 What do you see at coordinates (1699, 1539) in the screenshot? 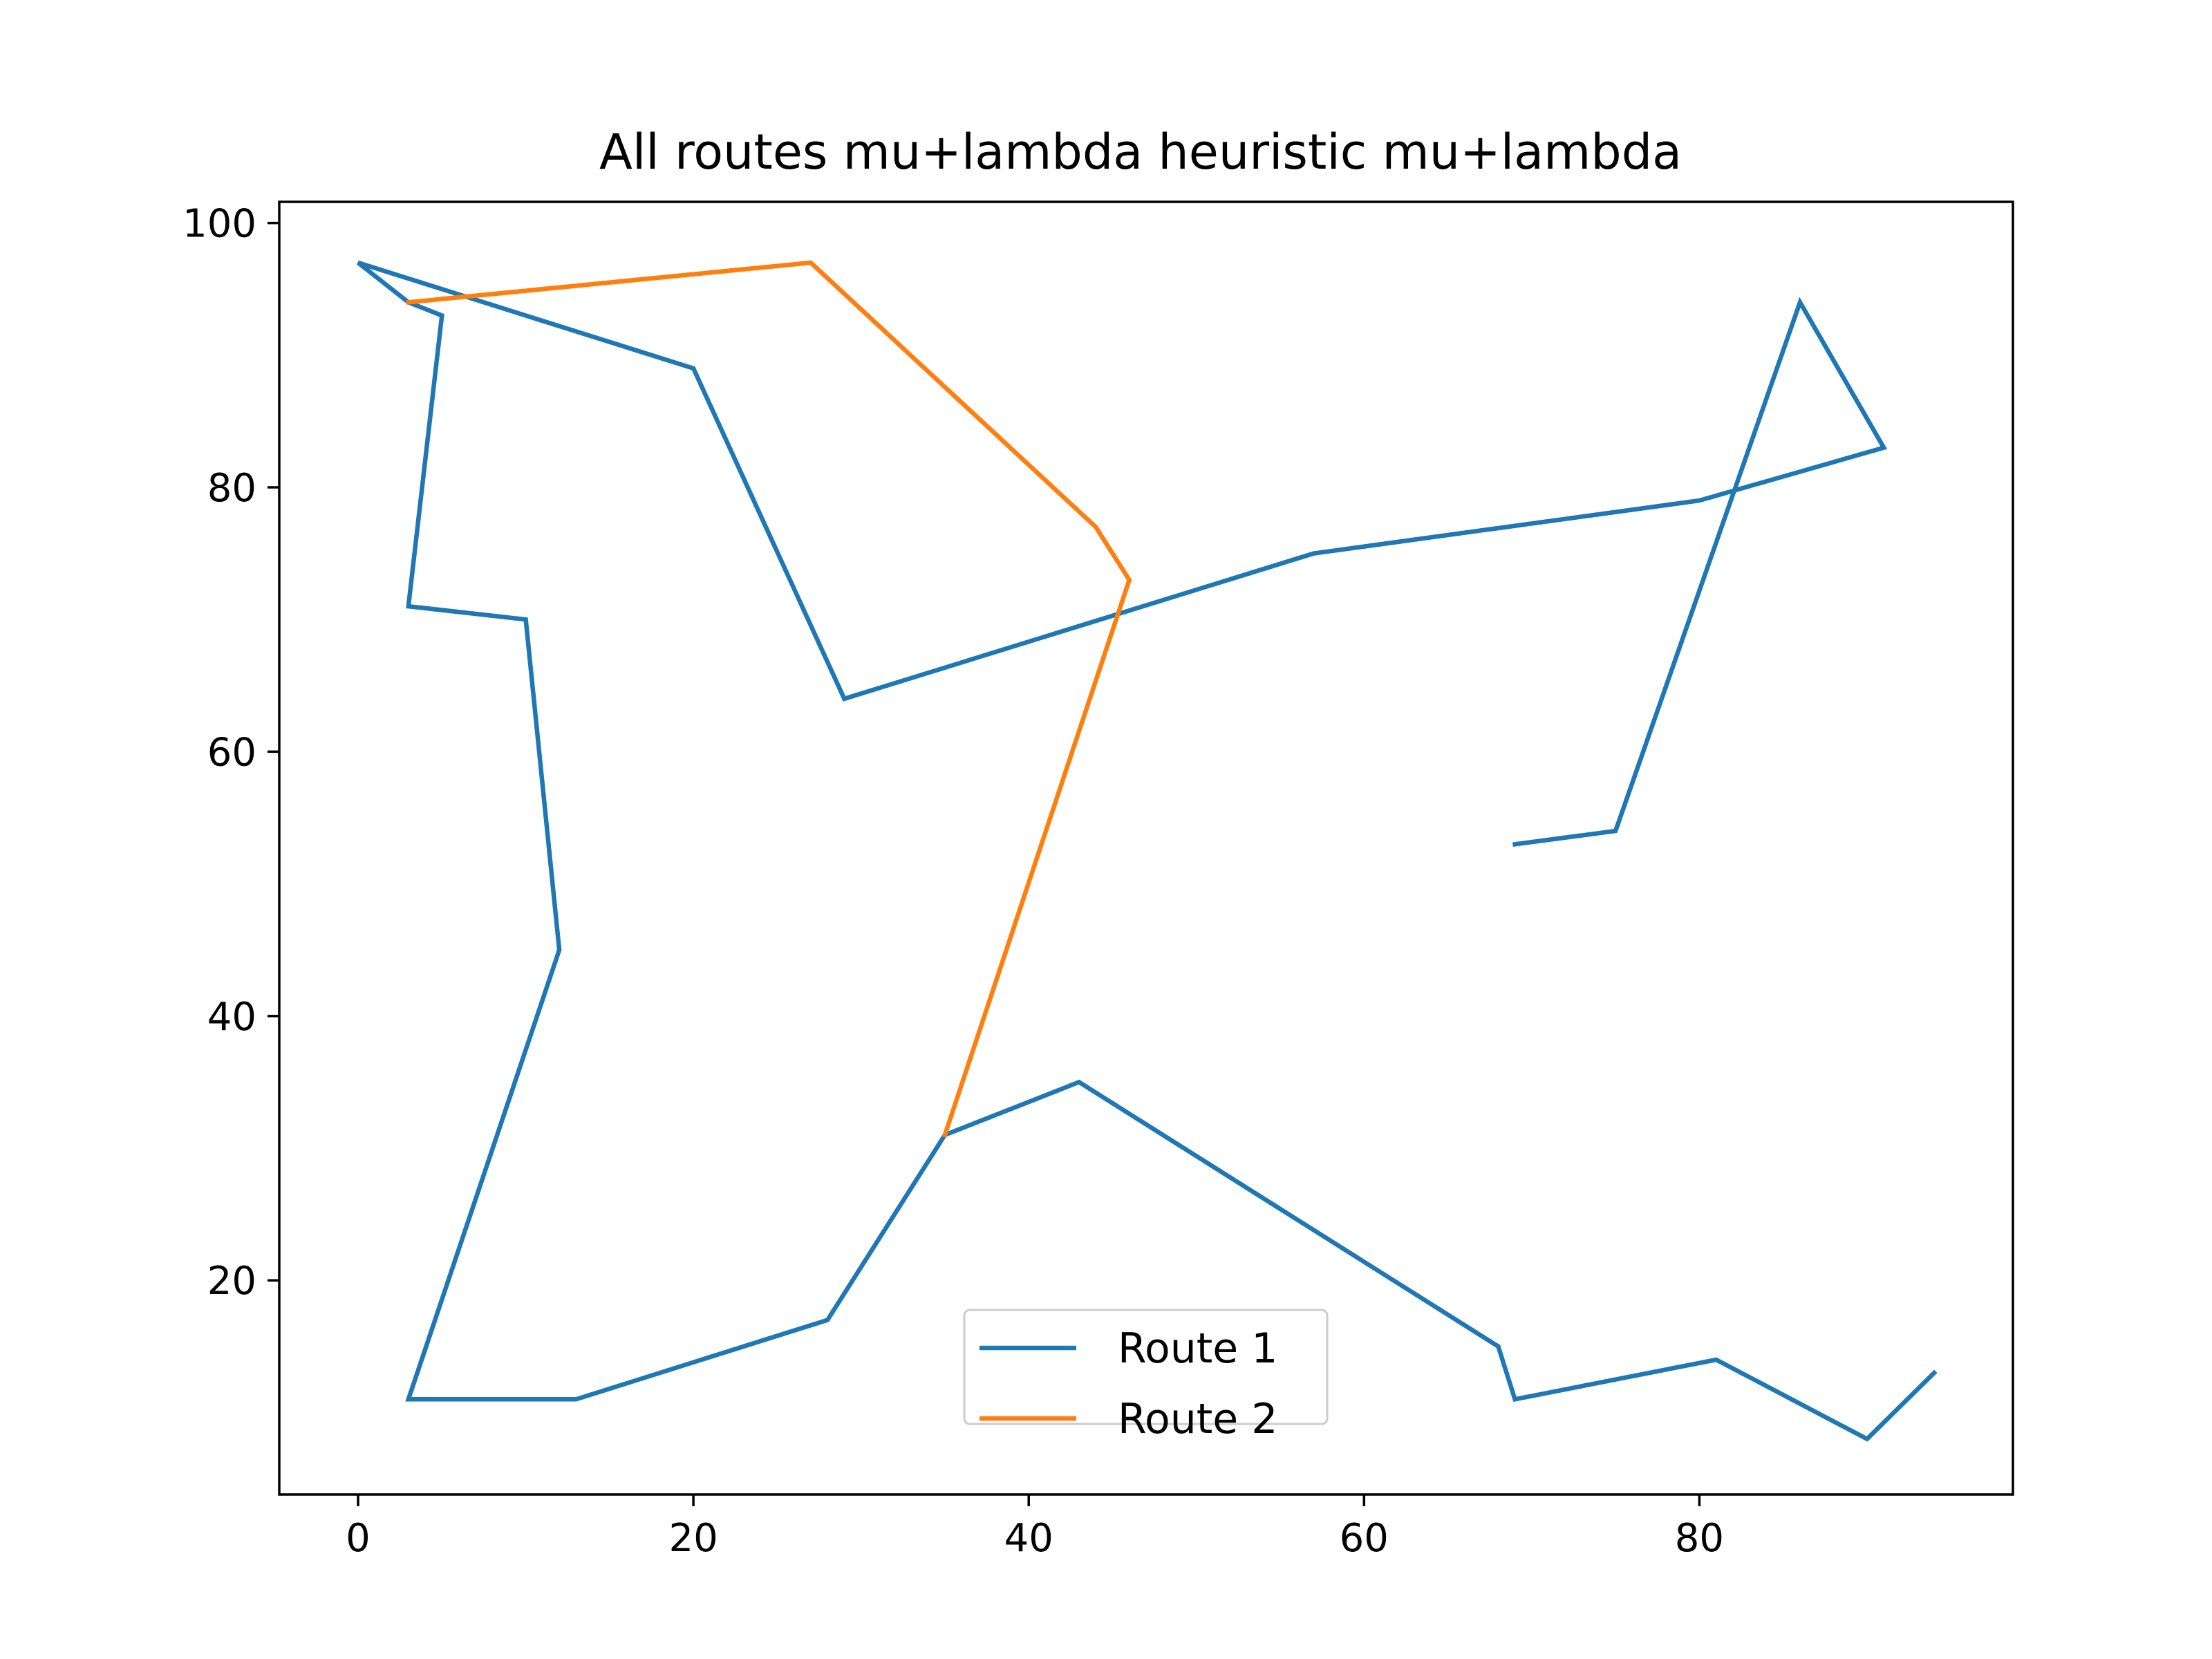
I see `x-tick-label: 80` at bounding box center [1699, 1539].